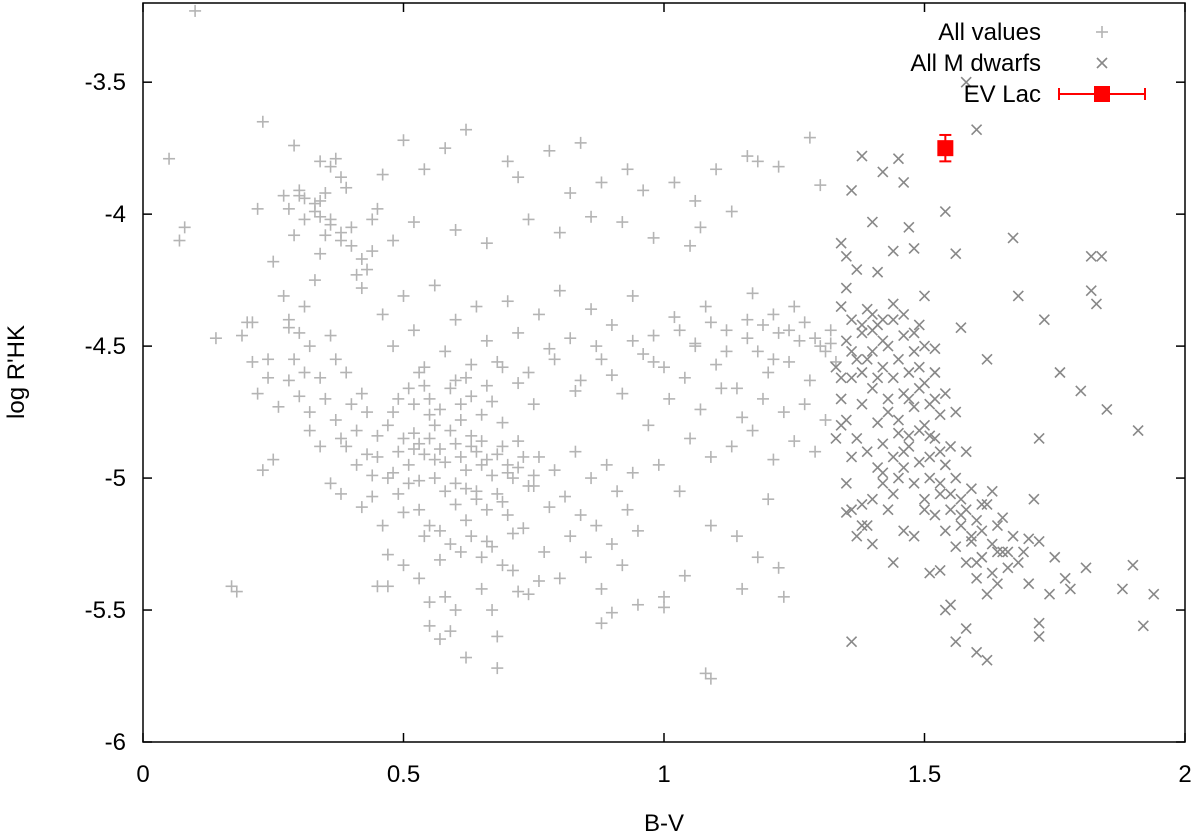 This screenshot has height=836, width=1200. I want to click on x-tick-label-4: 2, so click(1184, 774).